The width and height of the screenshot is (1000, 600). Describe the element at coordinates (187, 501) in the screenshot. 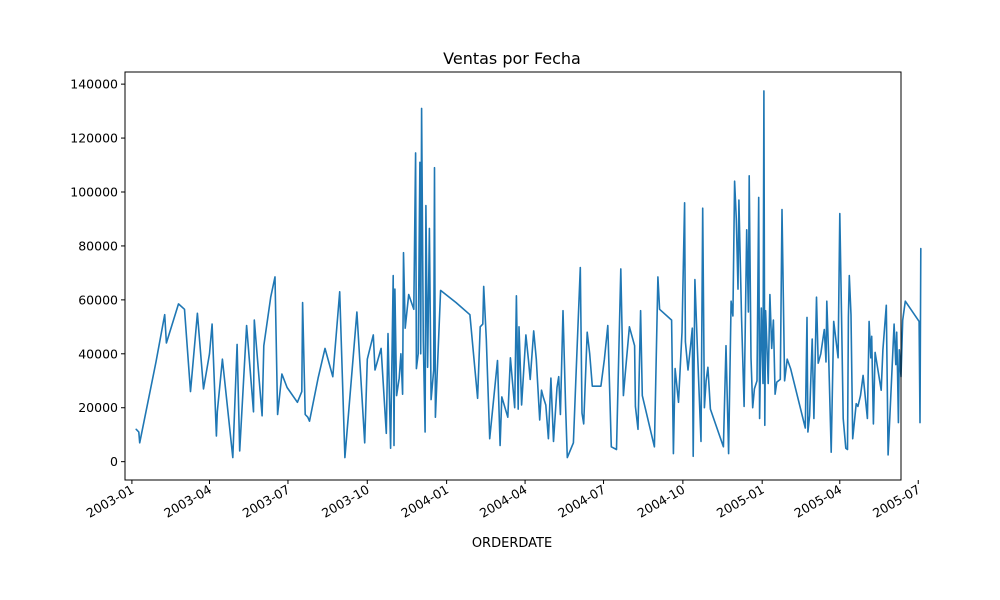

I see `x-tick-label: 2003-04` at that location.